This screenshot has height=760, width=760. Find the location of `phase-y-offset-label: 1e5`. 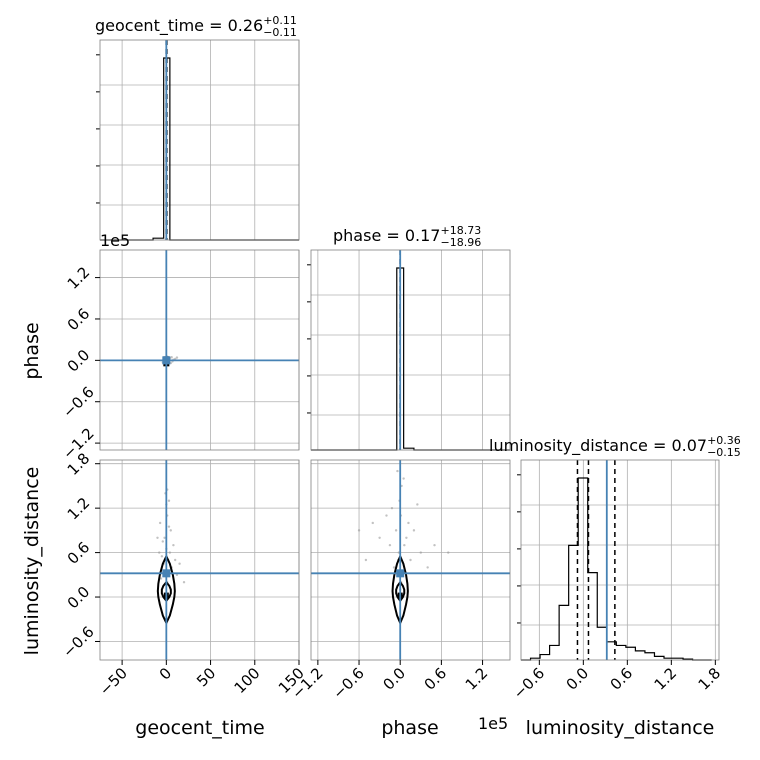

phase-y-offset-label: 1e5 is located at coordinates (115, 240).